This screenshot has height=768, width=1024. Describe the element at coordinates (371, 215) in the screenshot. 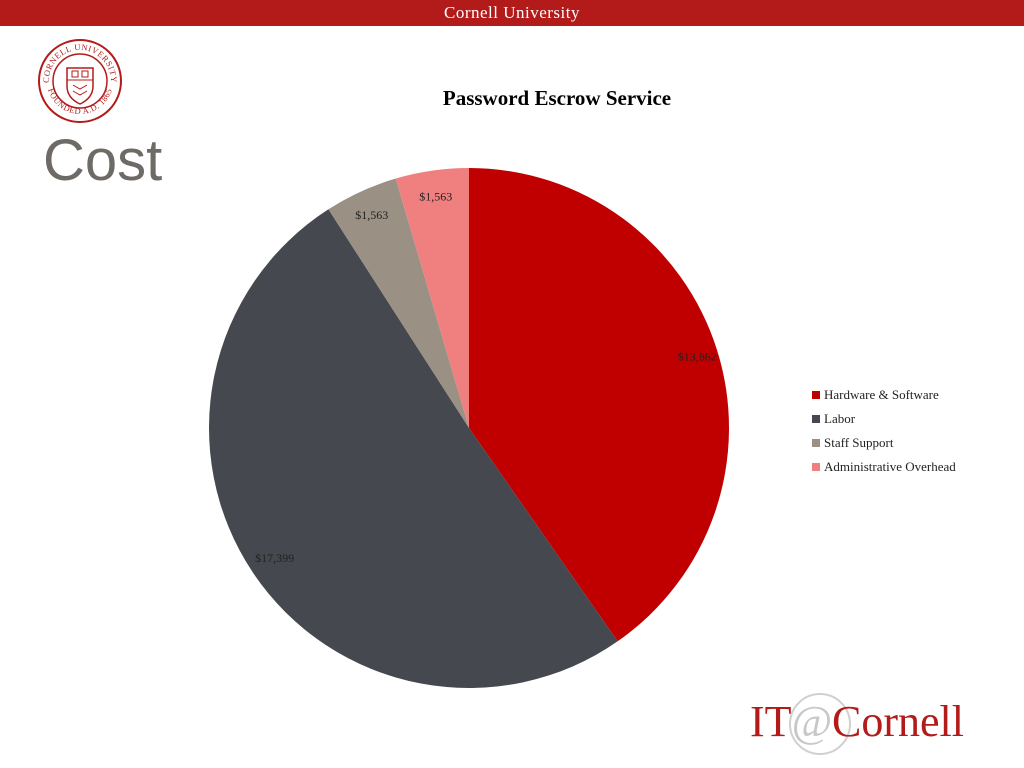

I see `data-label-staff-support: $1,563` at that location.